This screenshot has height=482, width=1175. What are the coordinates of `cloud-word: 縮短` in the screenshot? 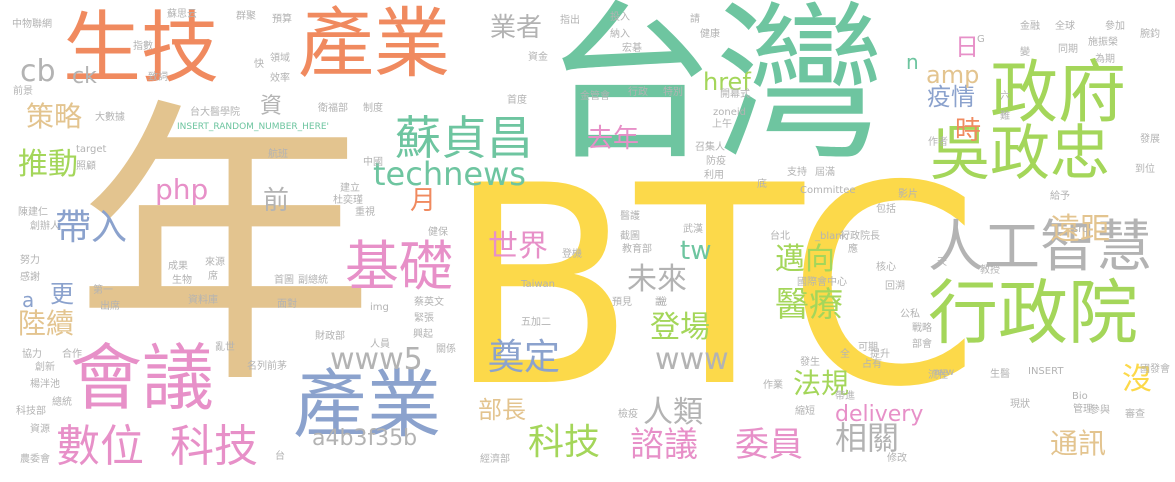 It's located at (805, 411).